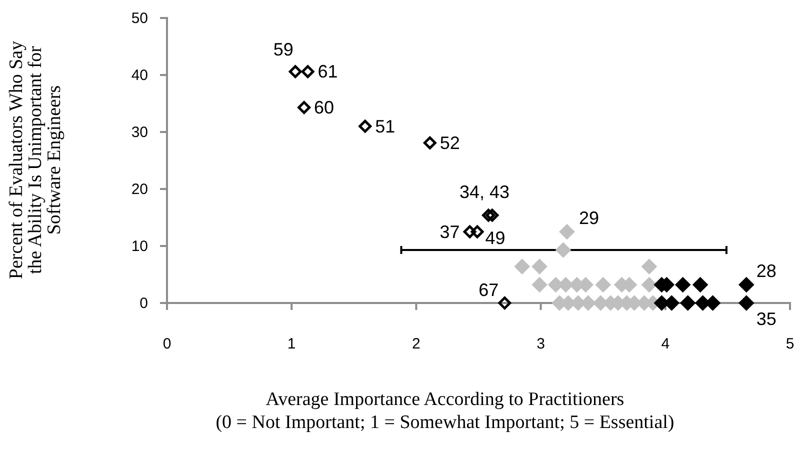 This screenshot has width=803, height=450. I want to click on annotation: 34, 43, so click(484, 192).